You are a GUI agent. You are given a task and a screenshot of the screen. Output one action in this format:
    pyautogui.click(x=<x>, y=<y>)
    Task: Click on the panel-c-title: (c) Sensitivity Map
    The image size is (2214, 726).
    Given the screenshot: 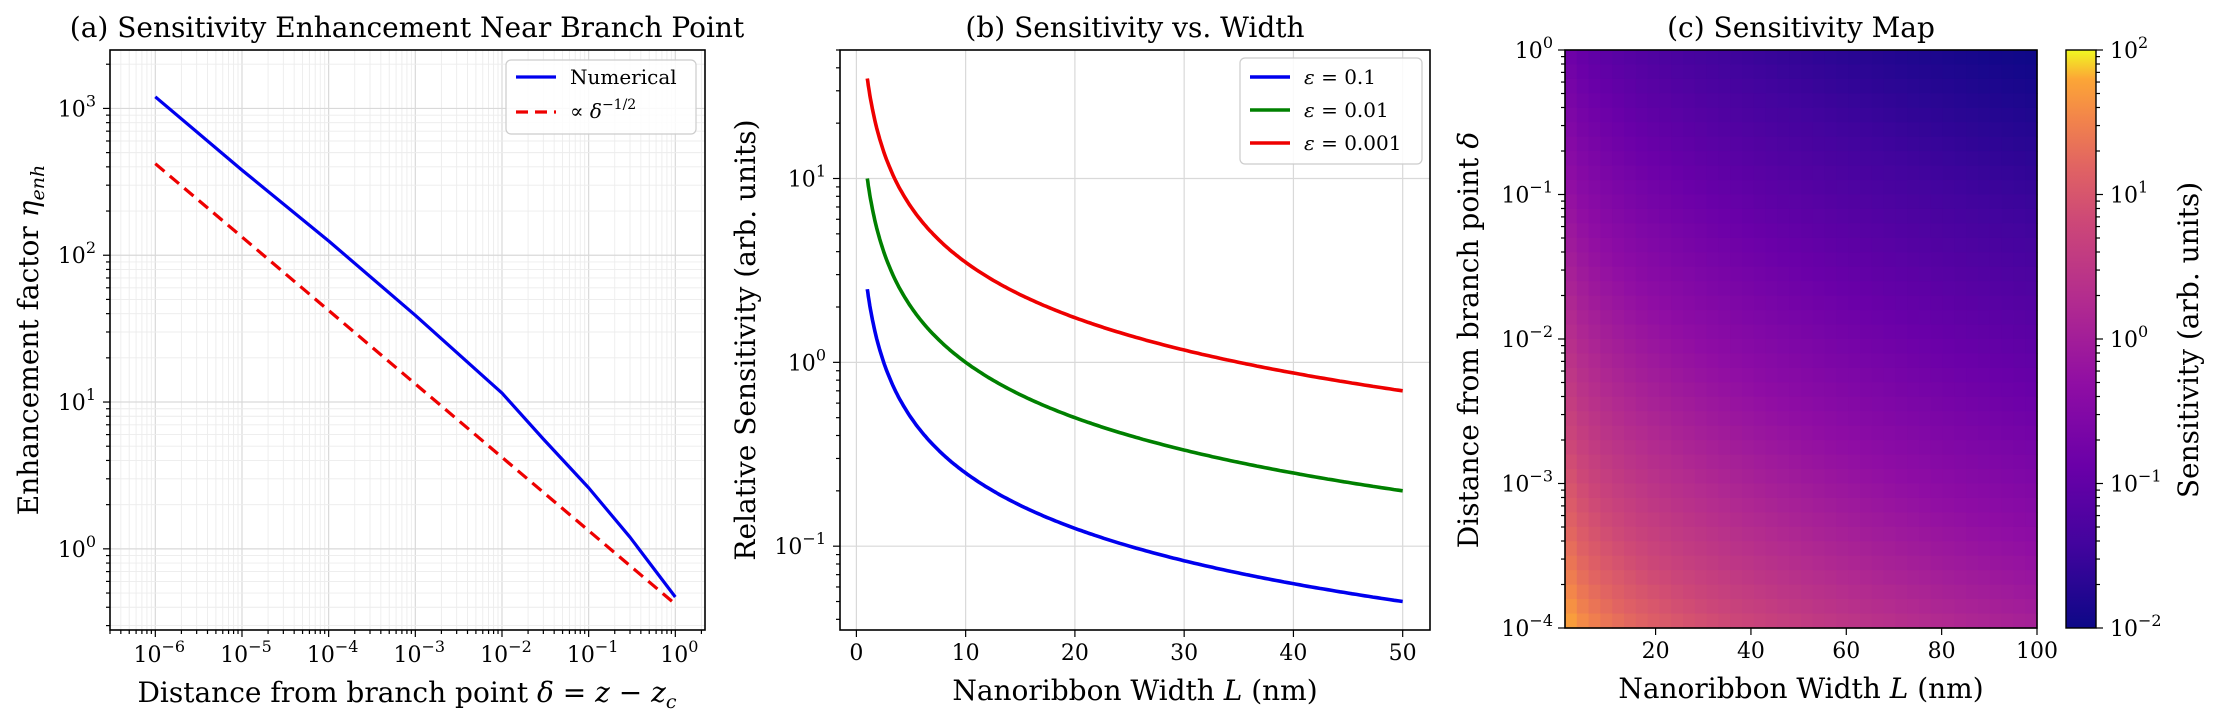 What is the action you would take?
    pyautogui.click(x=1801, y=27)
    